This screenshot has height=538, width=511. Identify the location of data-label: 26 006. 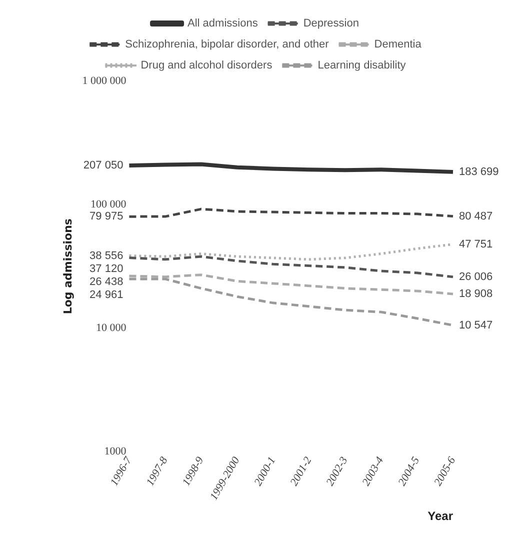
(476, 276).